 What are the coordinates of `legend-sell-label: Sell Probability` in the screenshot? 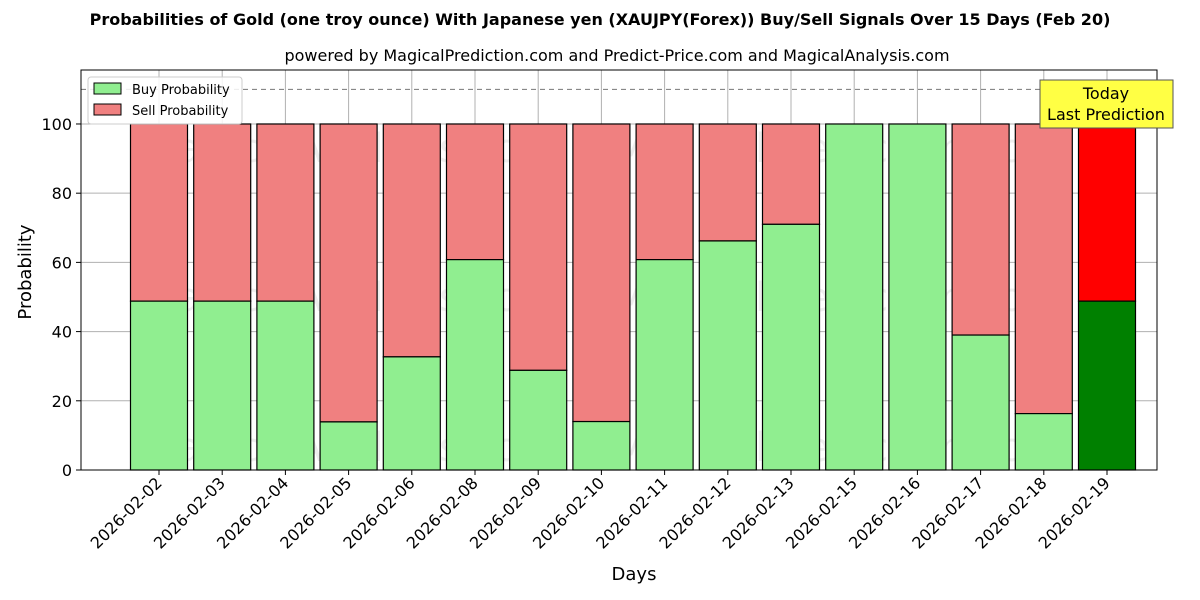 It's located at (180, 111).